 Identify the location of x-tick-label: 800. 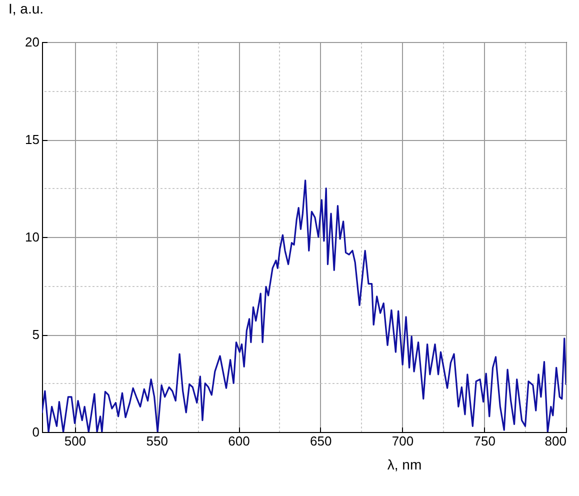
(555, 441).